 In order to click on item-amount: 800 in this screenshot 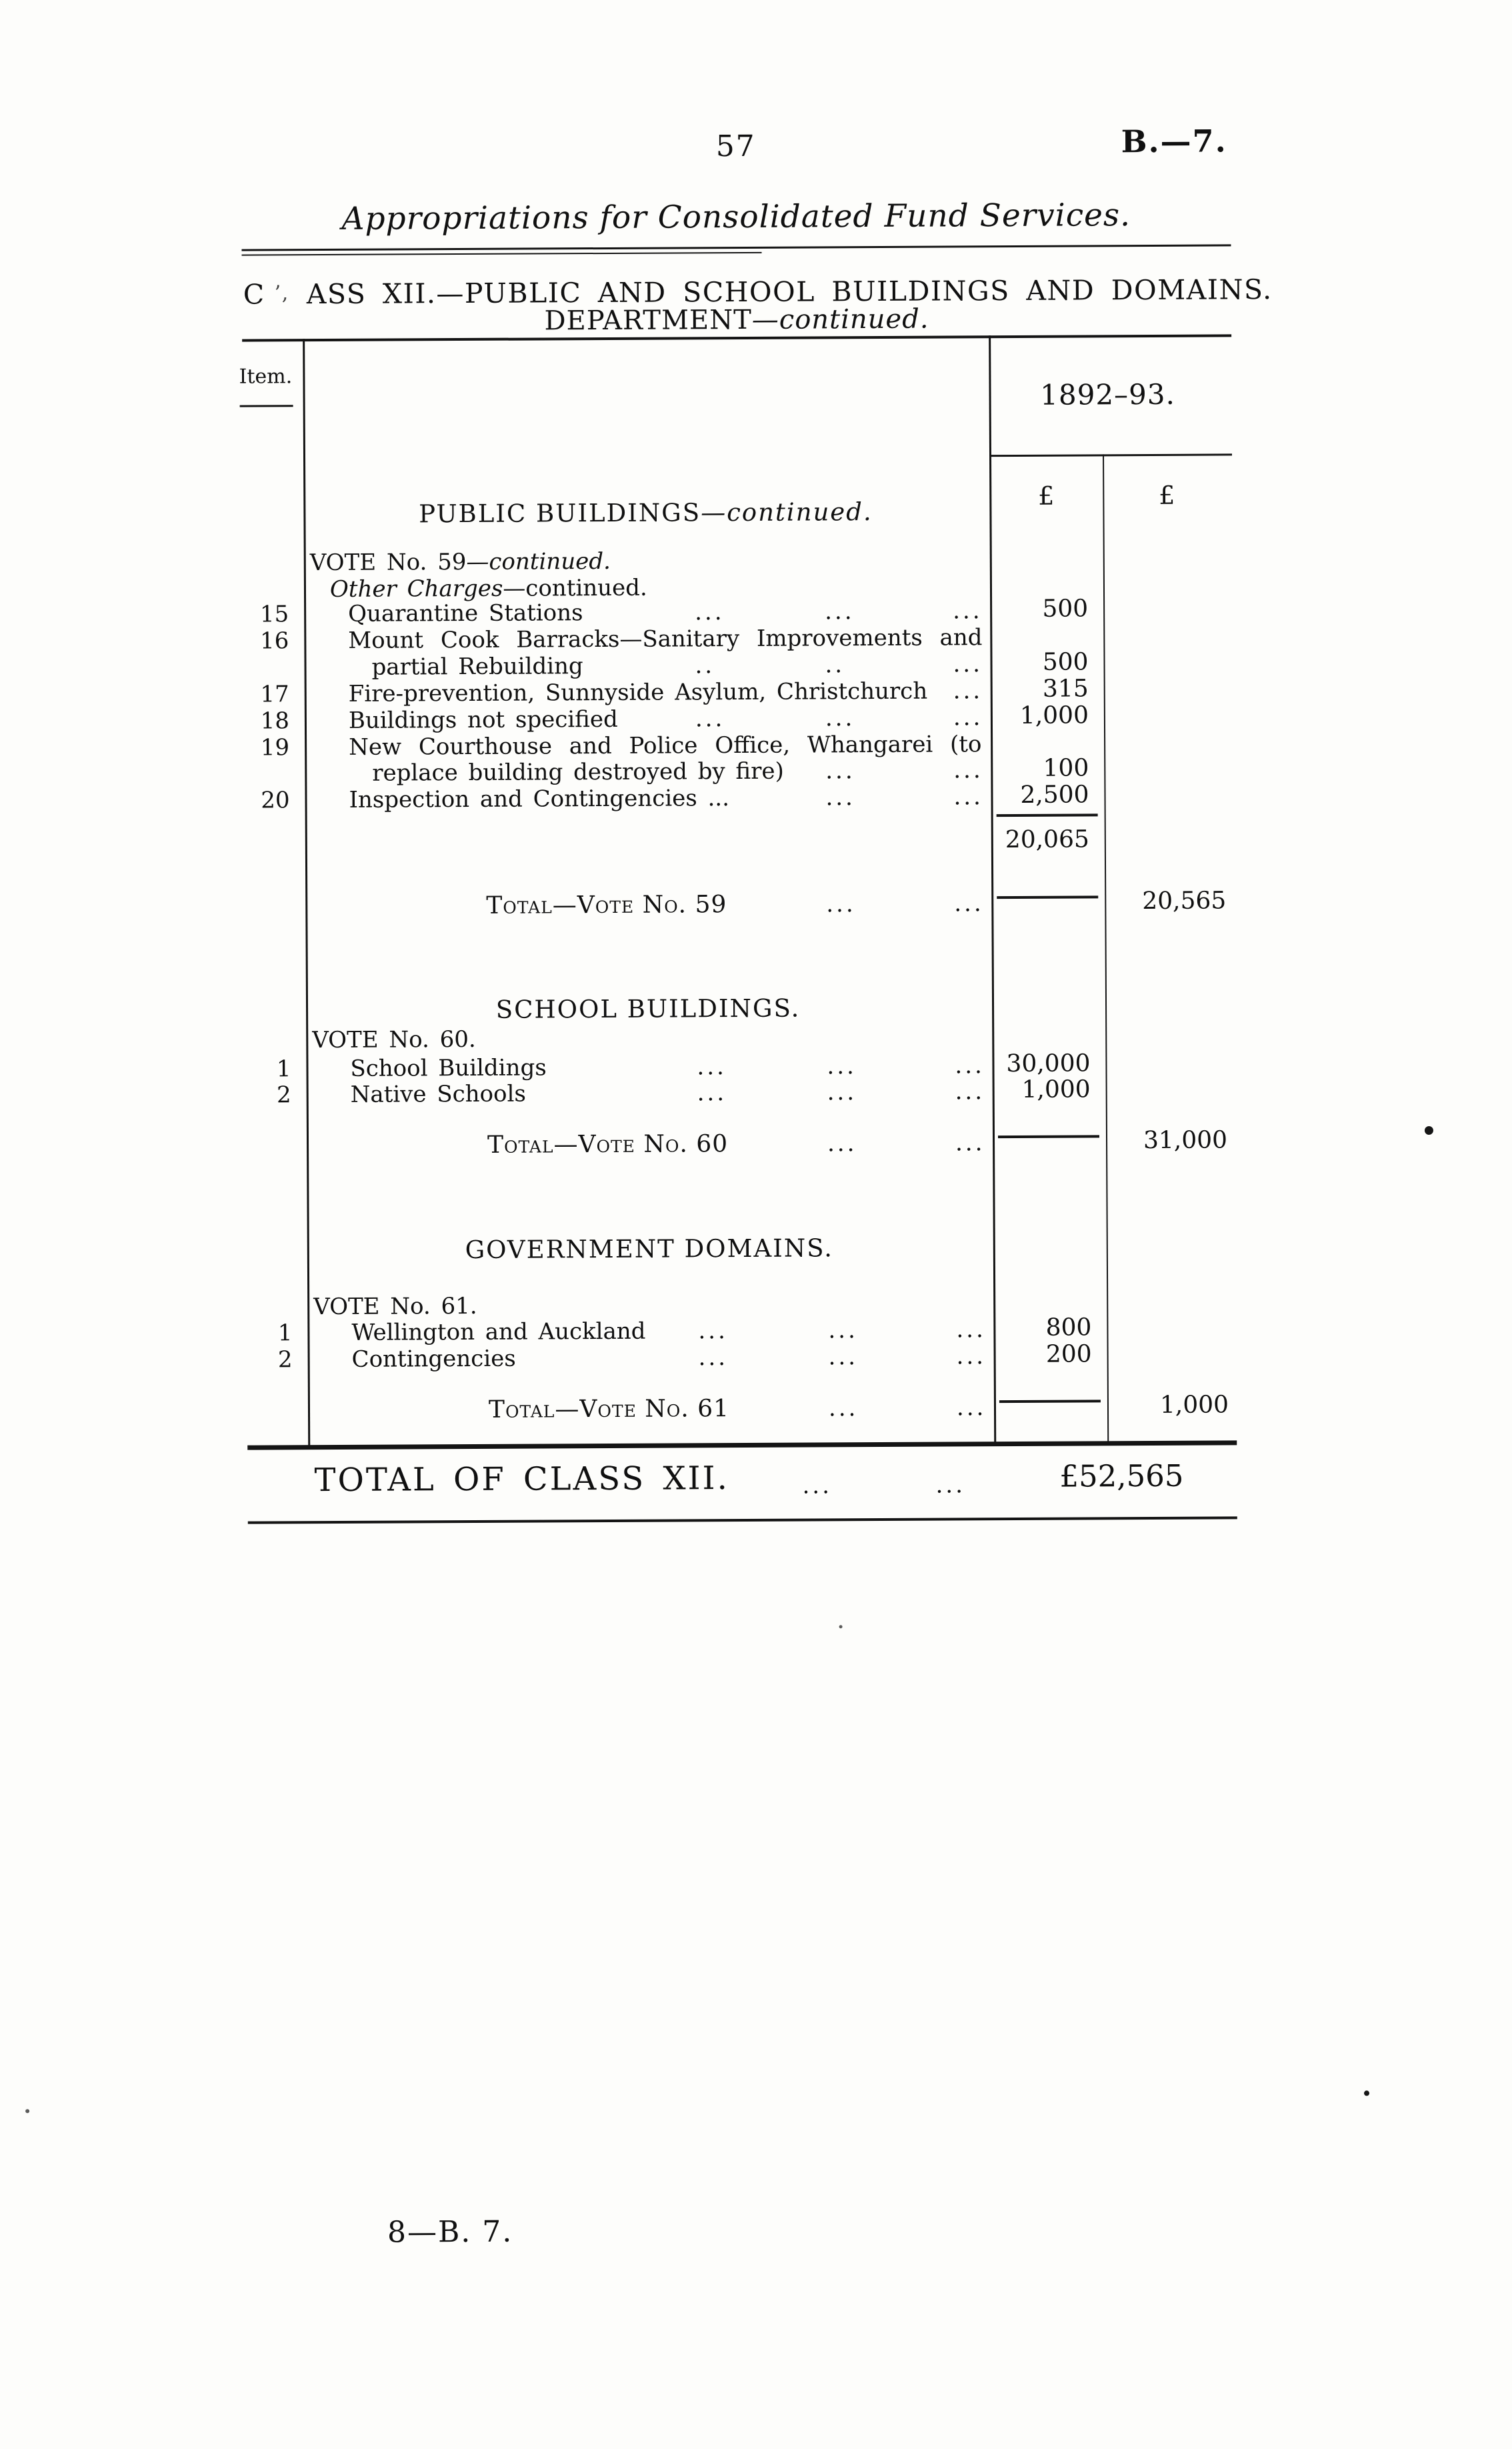, I will do `click(1068, 1328)`.